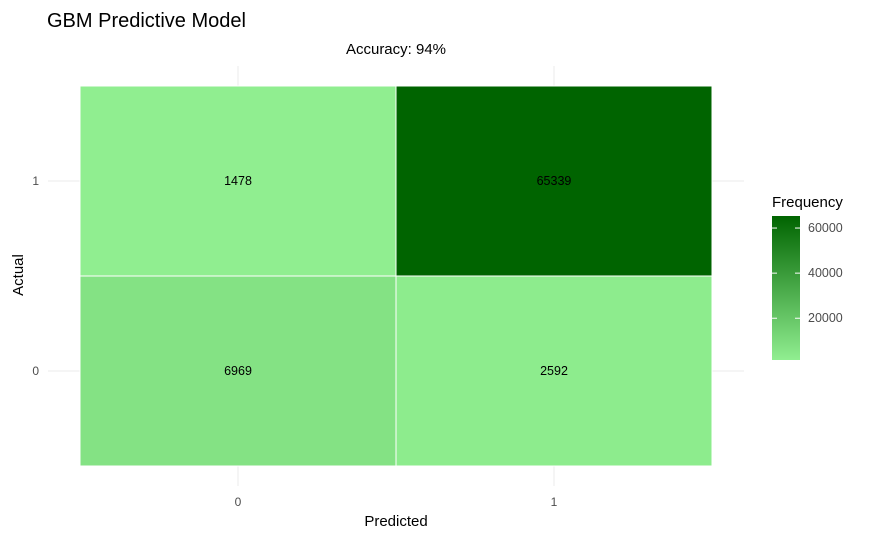  I want to click on legend: Frequency 20000 40000 60000, so click(807, 277).